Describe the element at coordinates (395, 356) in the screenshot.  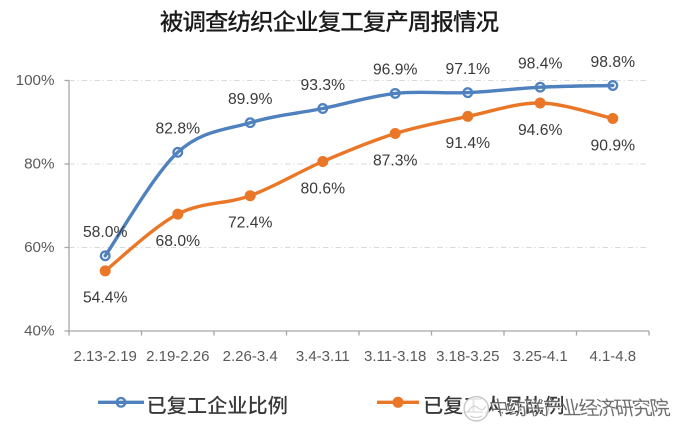
I see `svg-text: 3.11-3.18` at that location.